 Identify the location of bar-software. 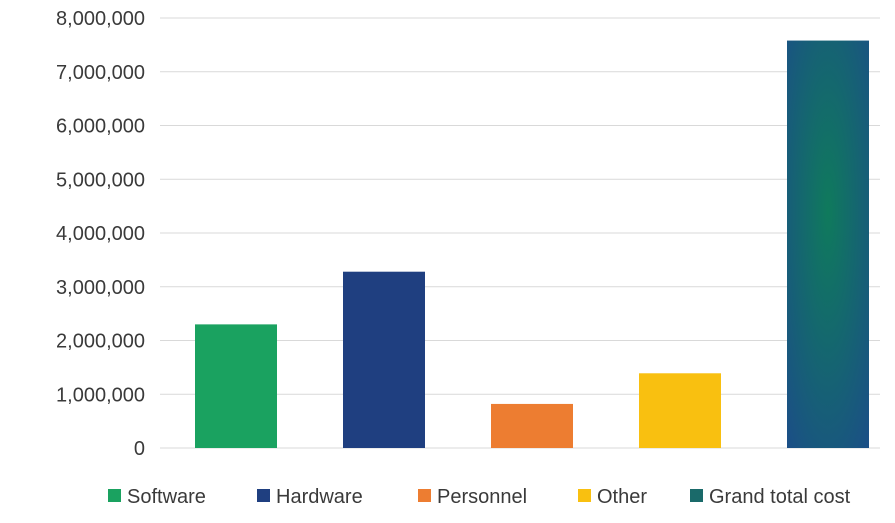
(236, 386).